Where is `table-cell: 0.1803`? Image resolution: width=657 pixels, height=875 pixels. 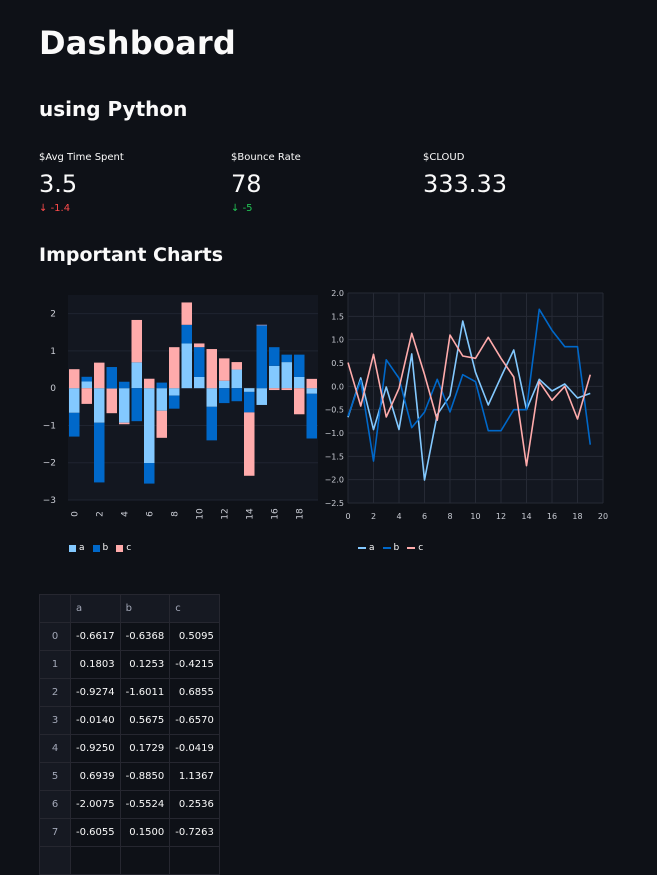
table-cell: 0.1803 is located at coordinates (95, 664).